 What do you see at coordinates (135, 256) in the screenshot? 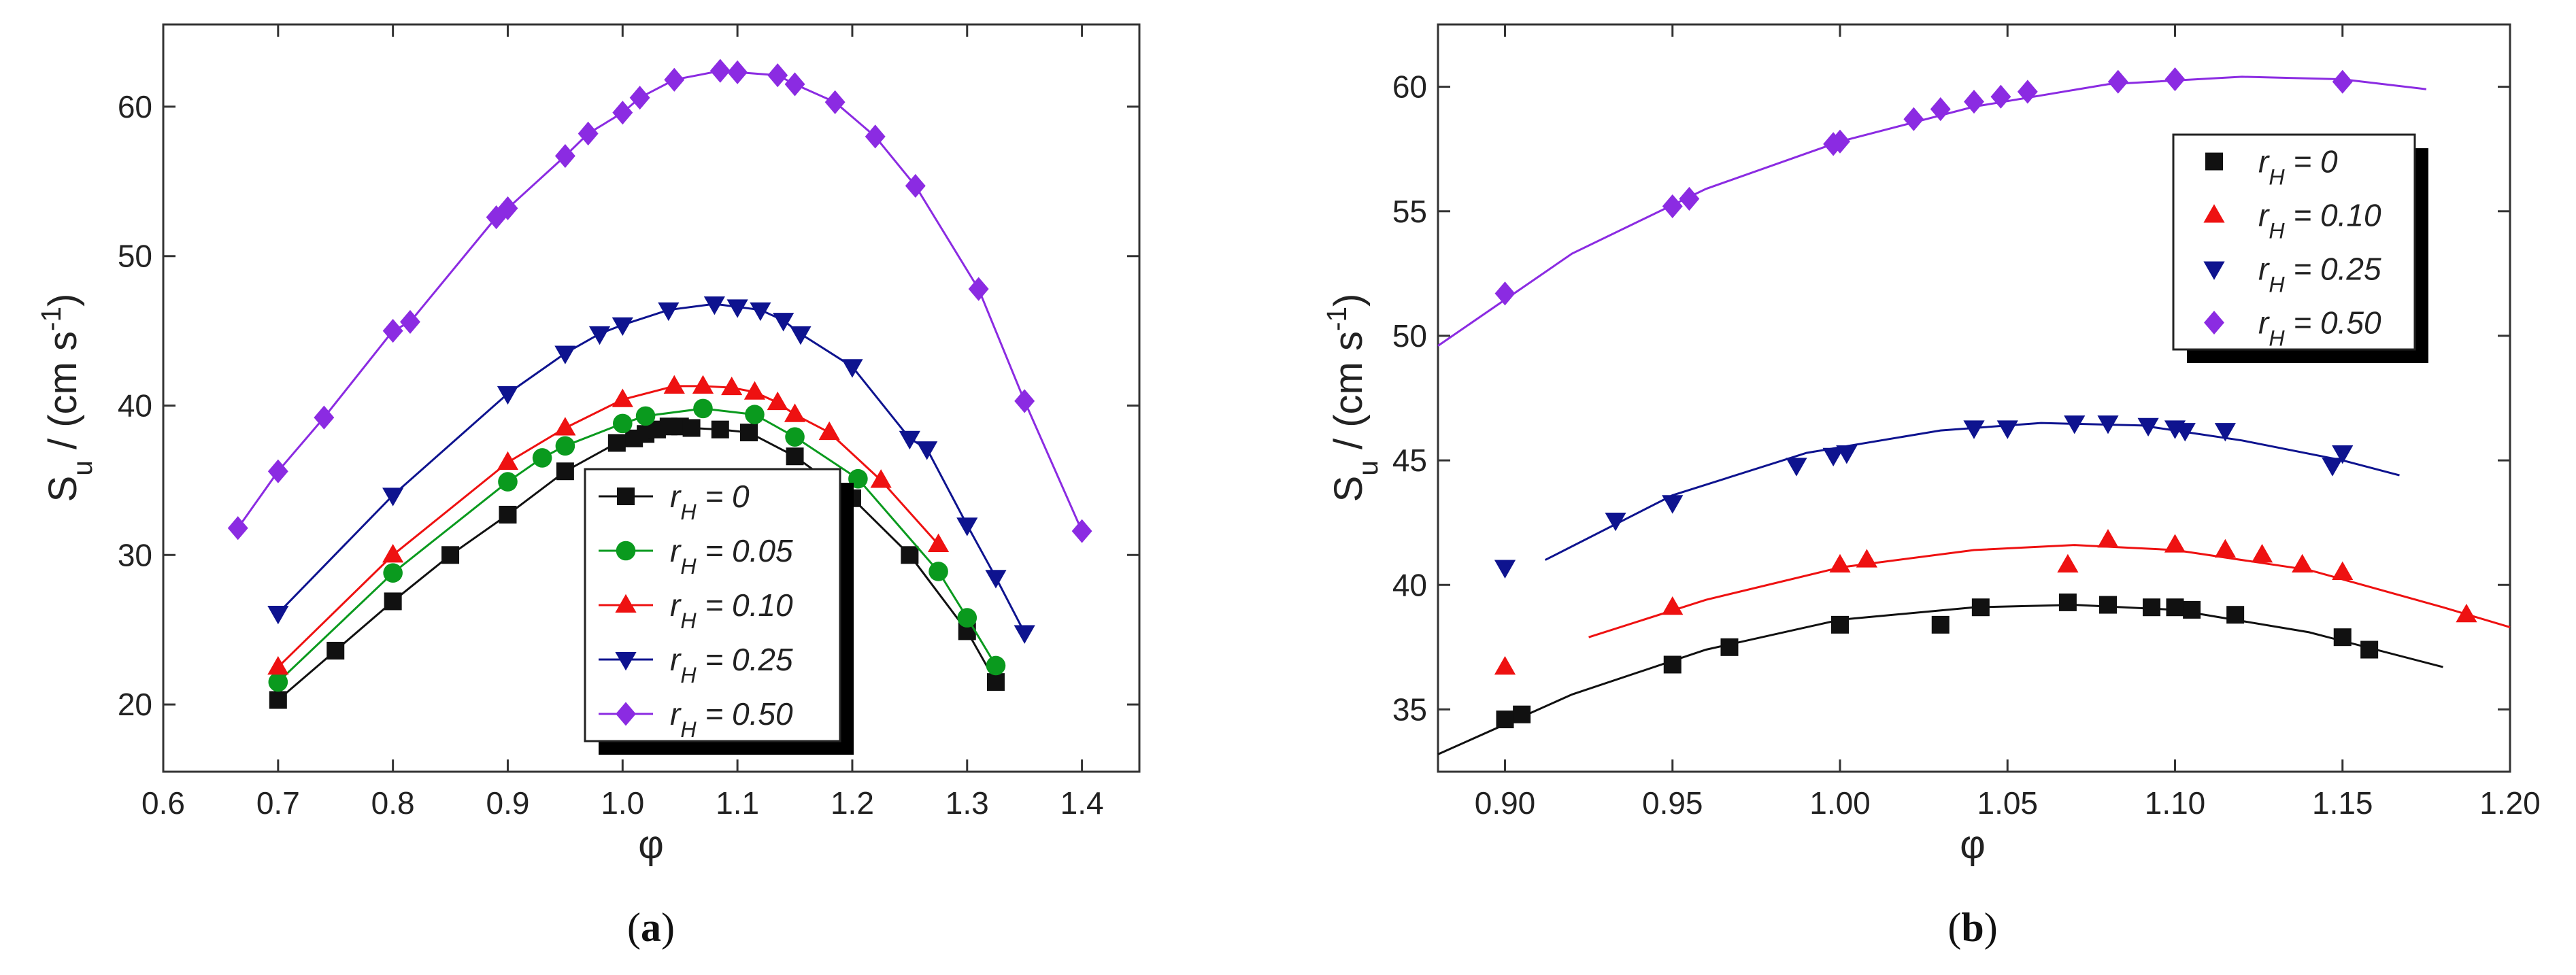
I see `y-tick-label: 50` at bounding box center [135, 256].